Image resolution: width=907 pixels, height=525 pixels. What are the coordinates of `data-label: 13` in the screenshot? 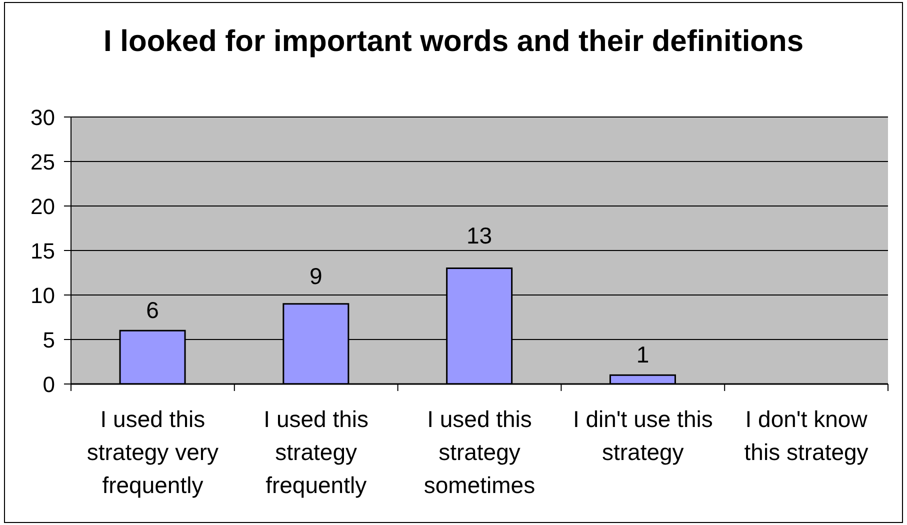 It's located at (479, 235).